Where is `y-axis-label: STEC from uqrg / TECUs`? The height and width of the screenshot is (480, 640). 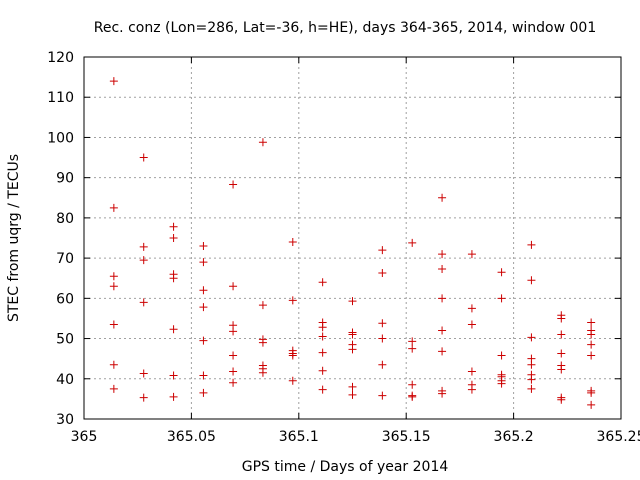 y-axis-label: STEC from uqrg / TECUs is located at coordinates (14, 238).